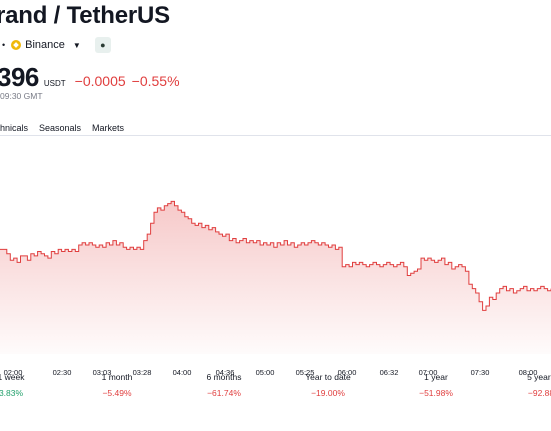 The width and height of the screenshot is (551, 431). What do you see at coordinates (14, 128) in the screenshot?
I see `tab-technicals: hnicals` at bounding box center [14, 128].